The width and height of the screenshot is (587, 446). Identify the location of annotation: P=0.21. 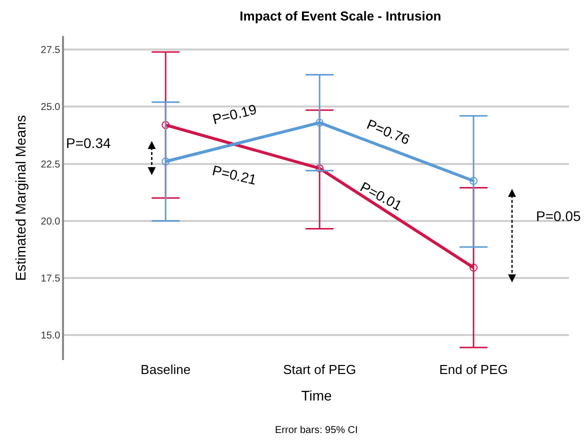
(234, 175).